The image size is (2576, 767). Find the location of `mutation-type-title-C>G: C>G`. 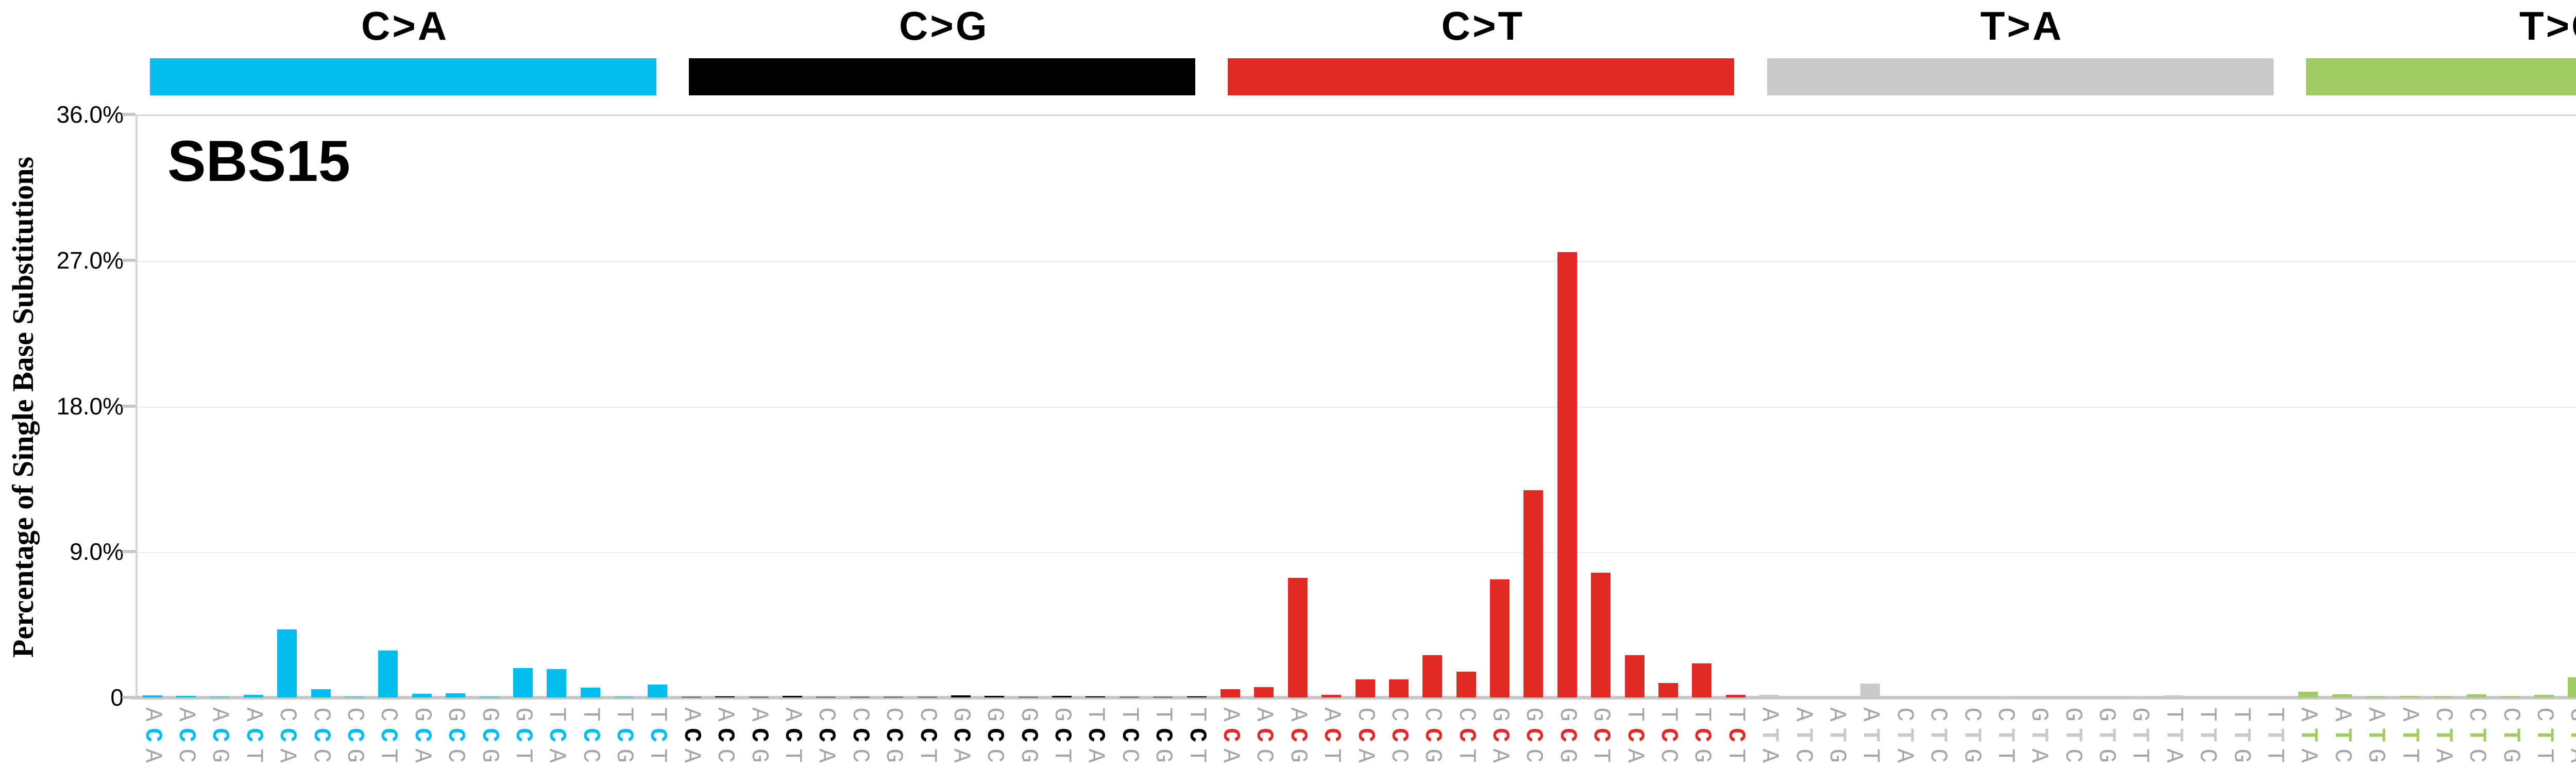

mutation-type-title-C>G: C>G is located at coordinates (944, 25).